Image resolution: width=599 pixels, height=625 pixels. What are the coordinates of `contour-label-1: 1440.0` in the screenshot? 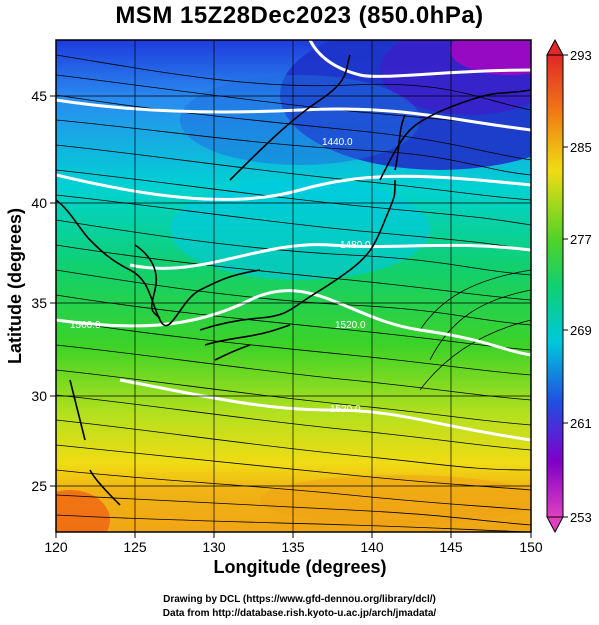 It's located at (337, 142).